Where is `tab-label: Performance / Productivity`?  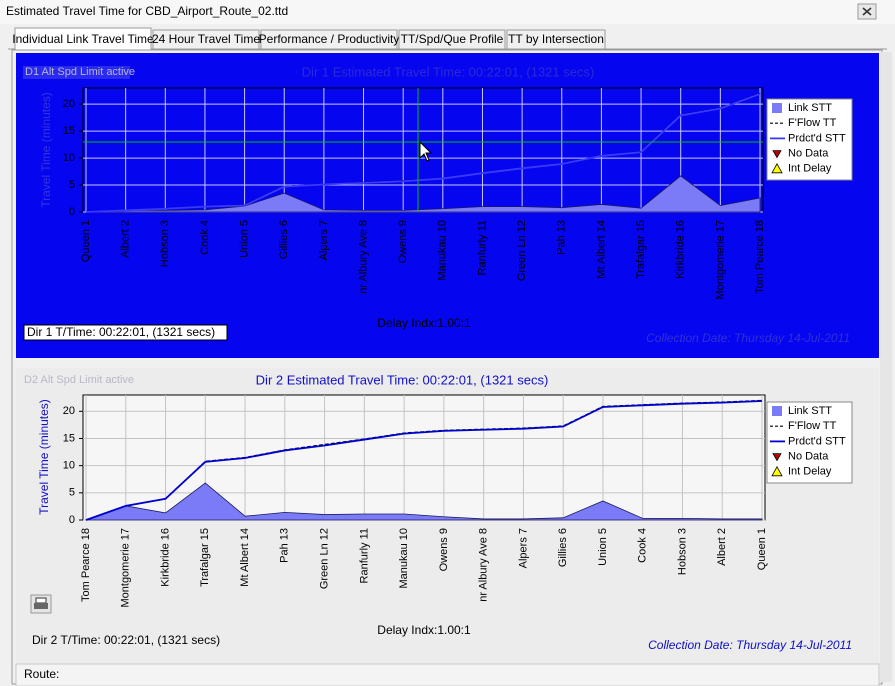
tab-label: Performance / Productivity is located at coordinates (329, 39).